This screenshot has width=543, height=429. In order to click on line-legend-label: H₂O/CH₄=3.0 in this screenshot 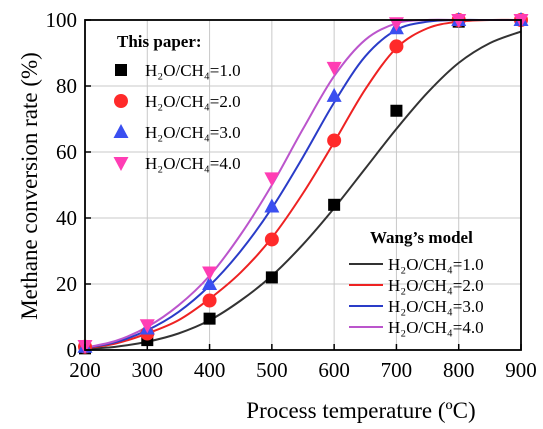, I will do `click(436, 306)`.